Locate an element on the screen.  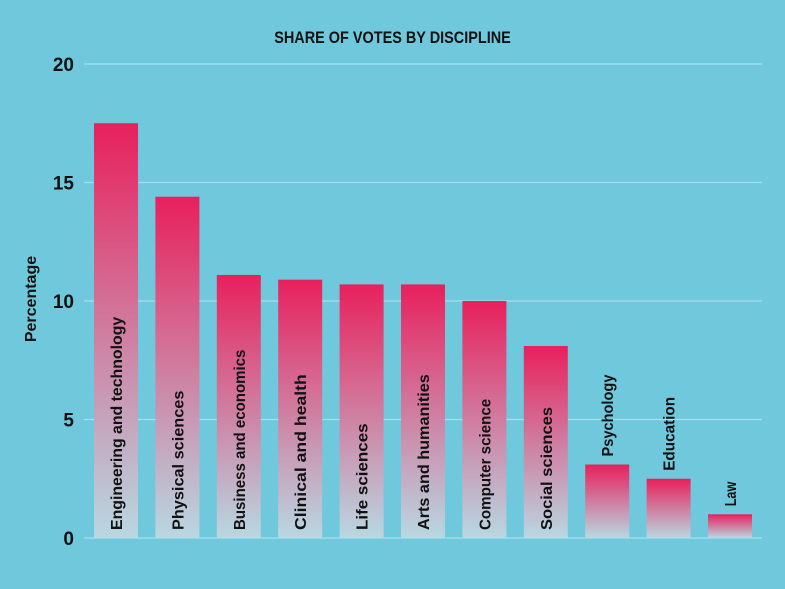
bar-label: Law is located at coordinates (731, 493).